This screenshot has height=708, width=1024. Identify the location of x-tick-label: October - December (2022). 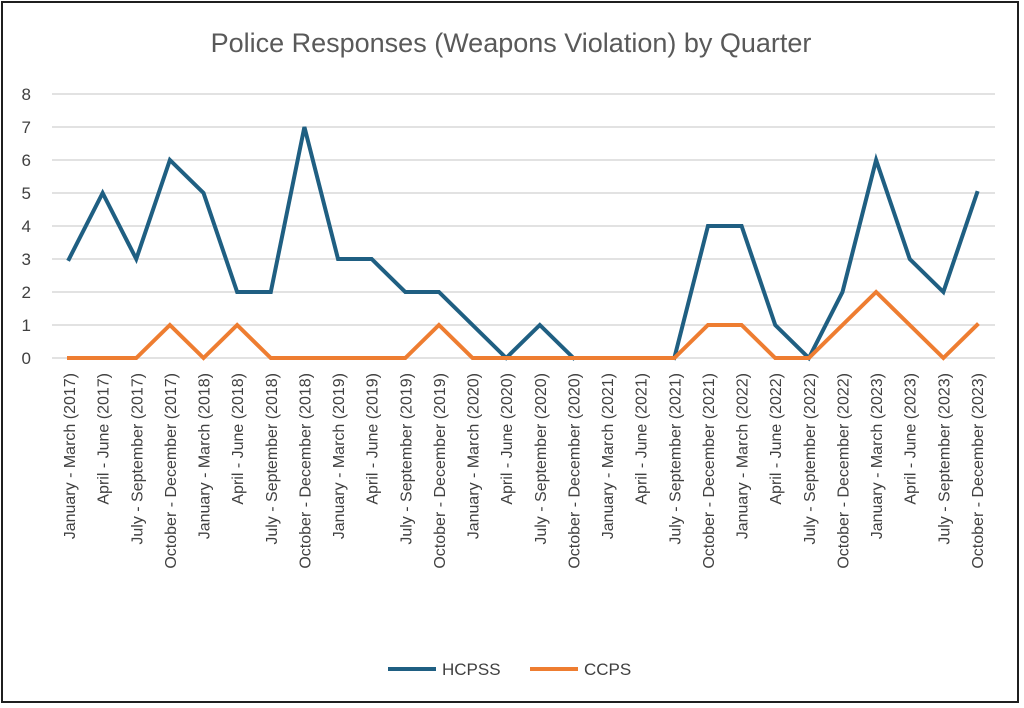
(843, 471).